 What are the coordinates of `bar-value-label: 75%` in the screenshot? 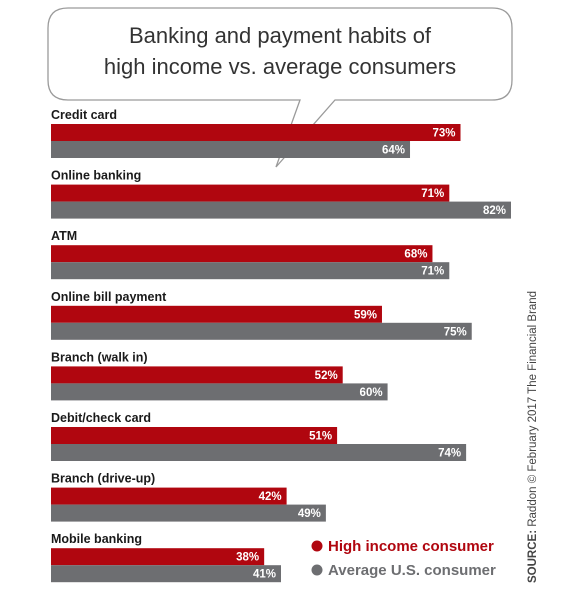 It's located at (455, 332).